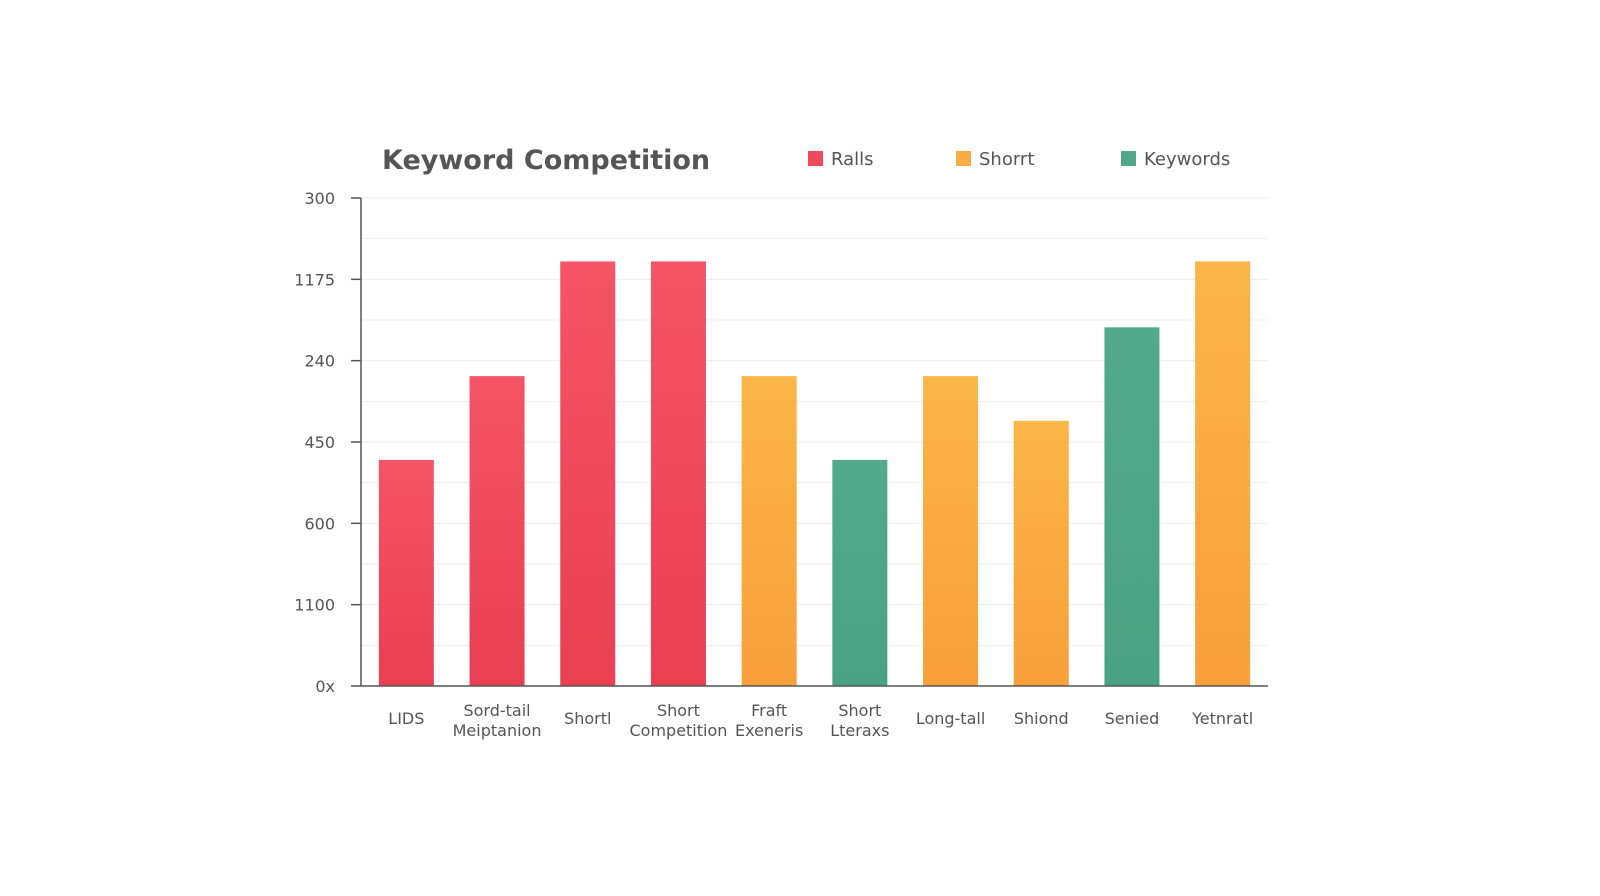 The height and width of the screenshot is (896, 1600). What do you see at coordinates (314, 605) in the screenshot?
I see `y-tick-label: 1100` at bounding box center [314, 605].